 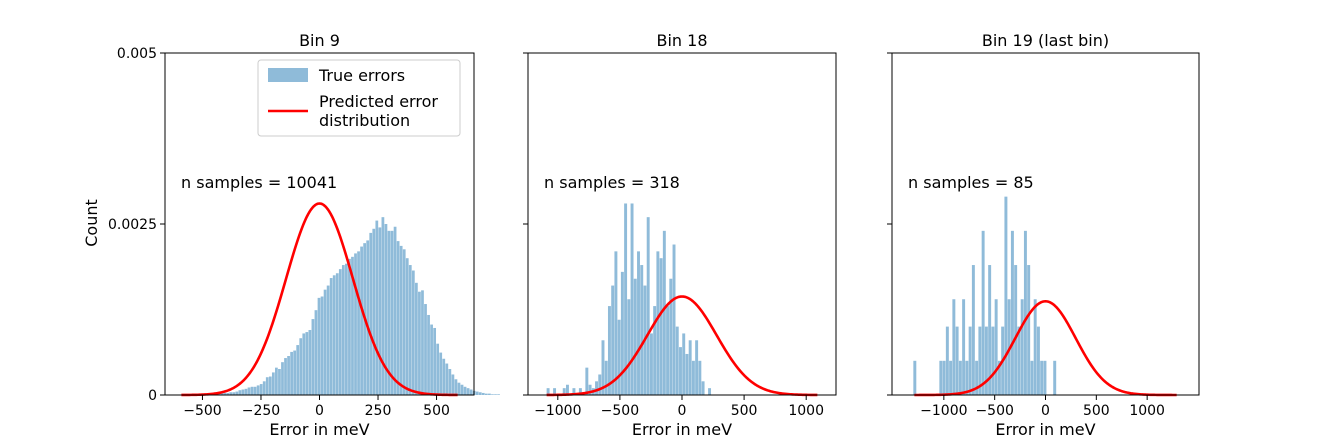 I want to click on x-tick-label: 1000, so click(x=806, y=411).